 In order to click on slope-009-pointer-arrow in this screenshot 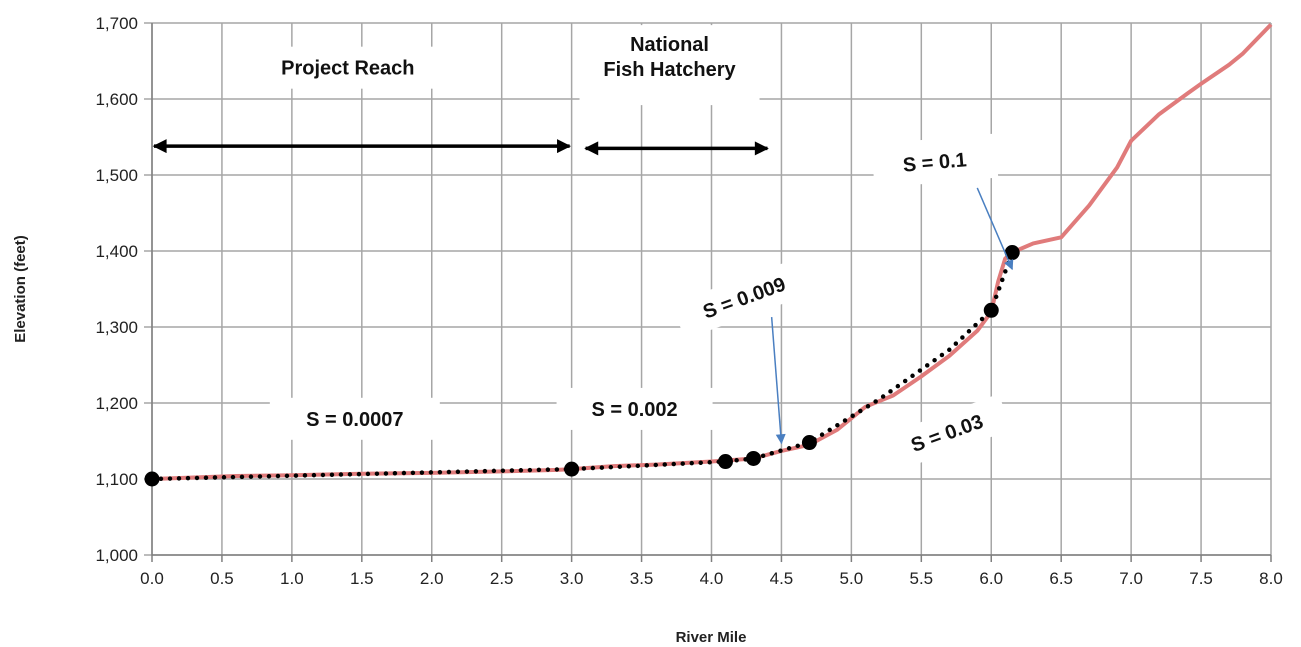, I will do `click(778, 381)`.